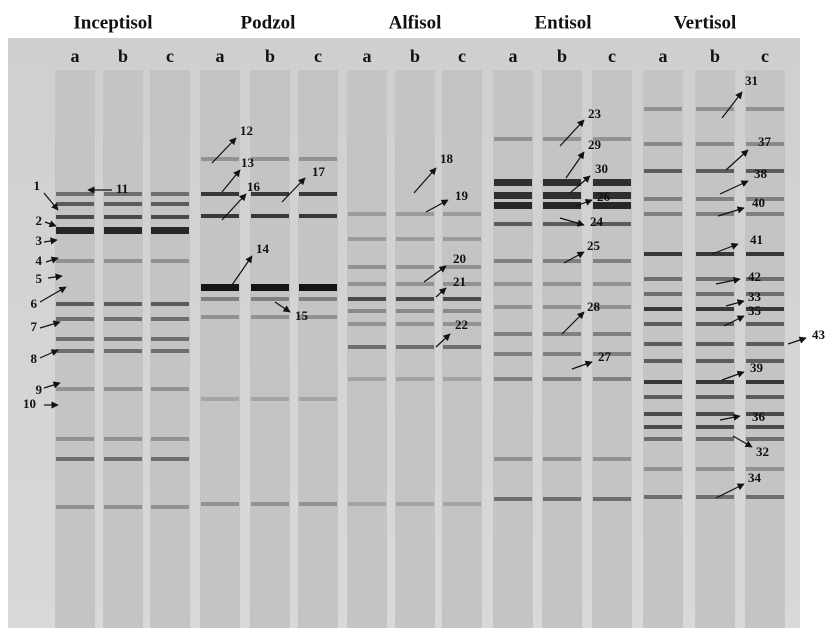 This screenshot has height=628, width=828. Describe the element at coordinates (37, 185) in the screenshot. I see `band-label: 1` at that location.